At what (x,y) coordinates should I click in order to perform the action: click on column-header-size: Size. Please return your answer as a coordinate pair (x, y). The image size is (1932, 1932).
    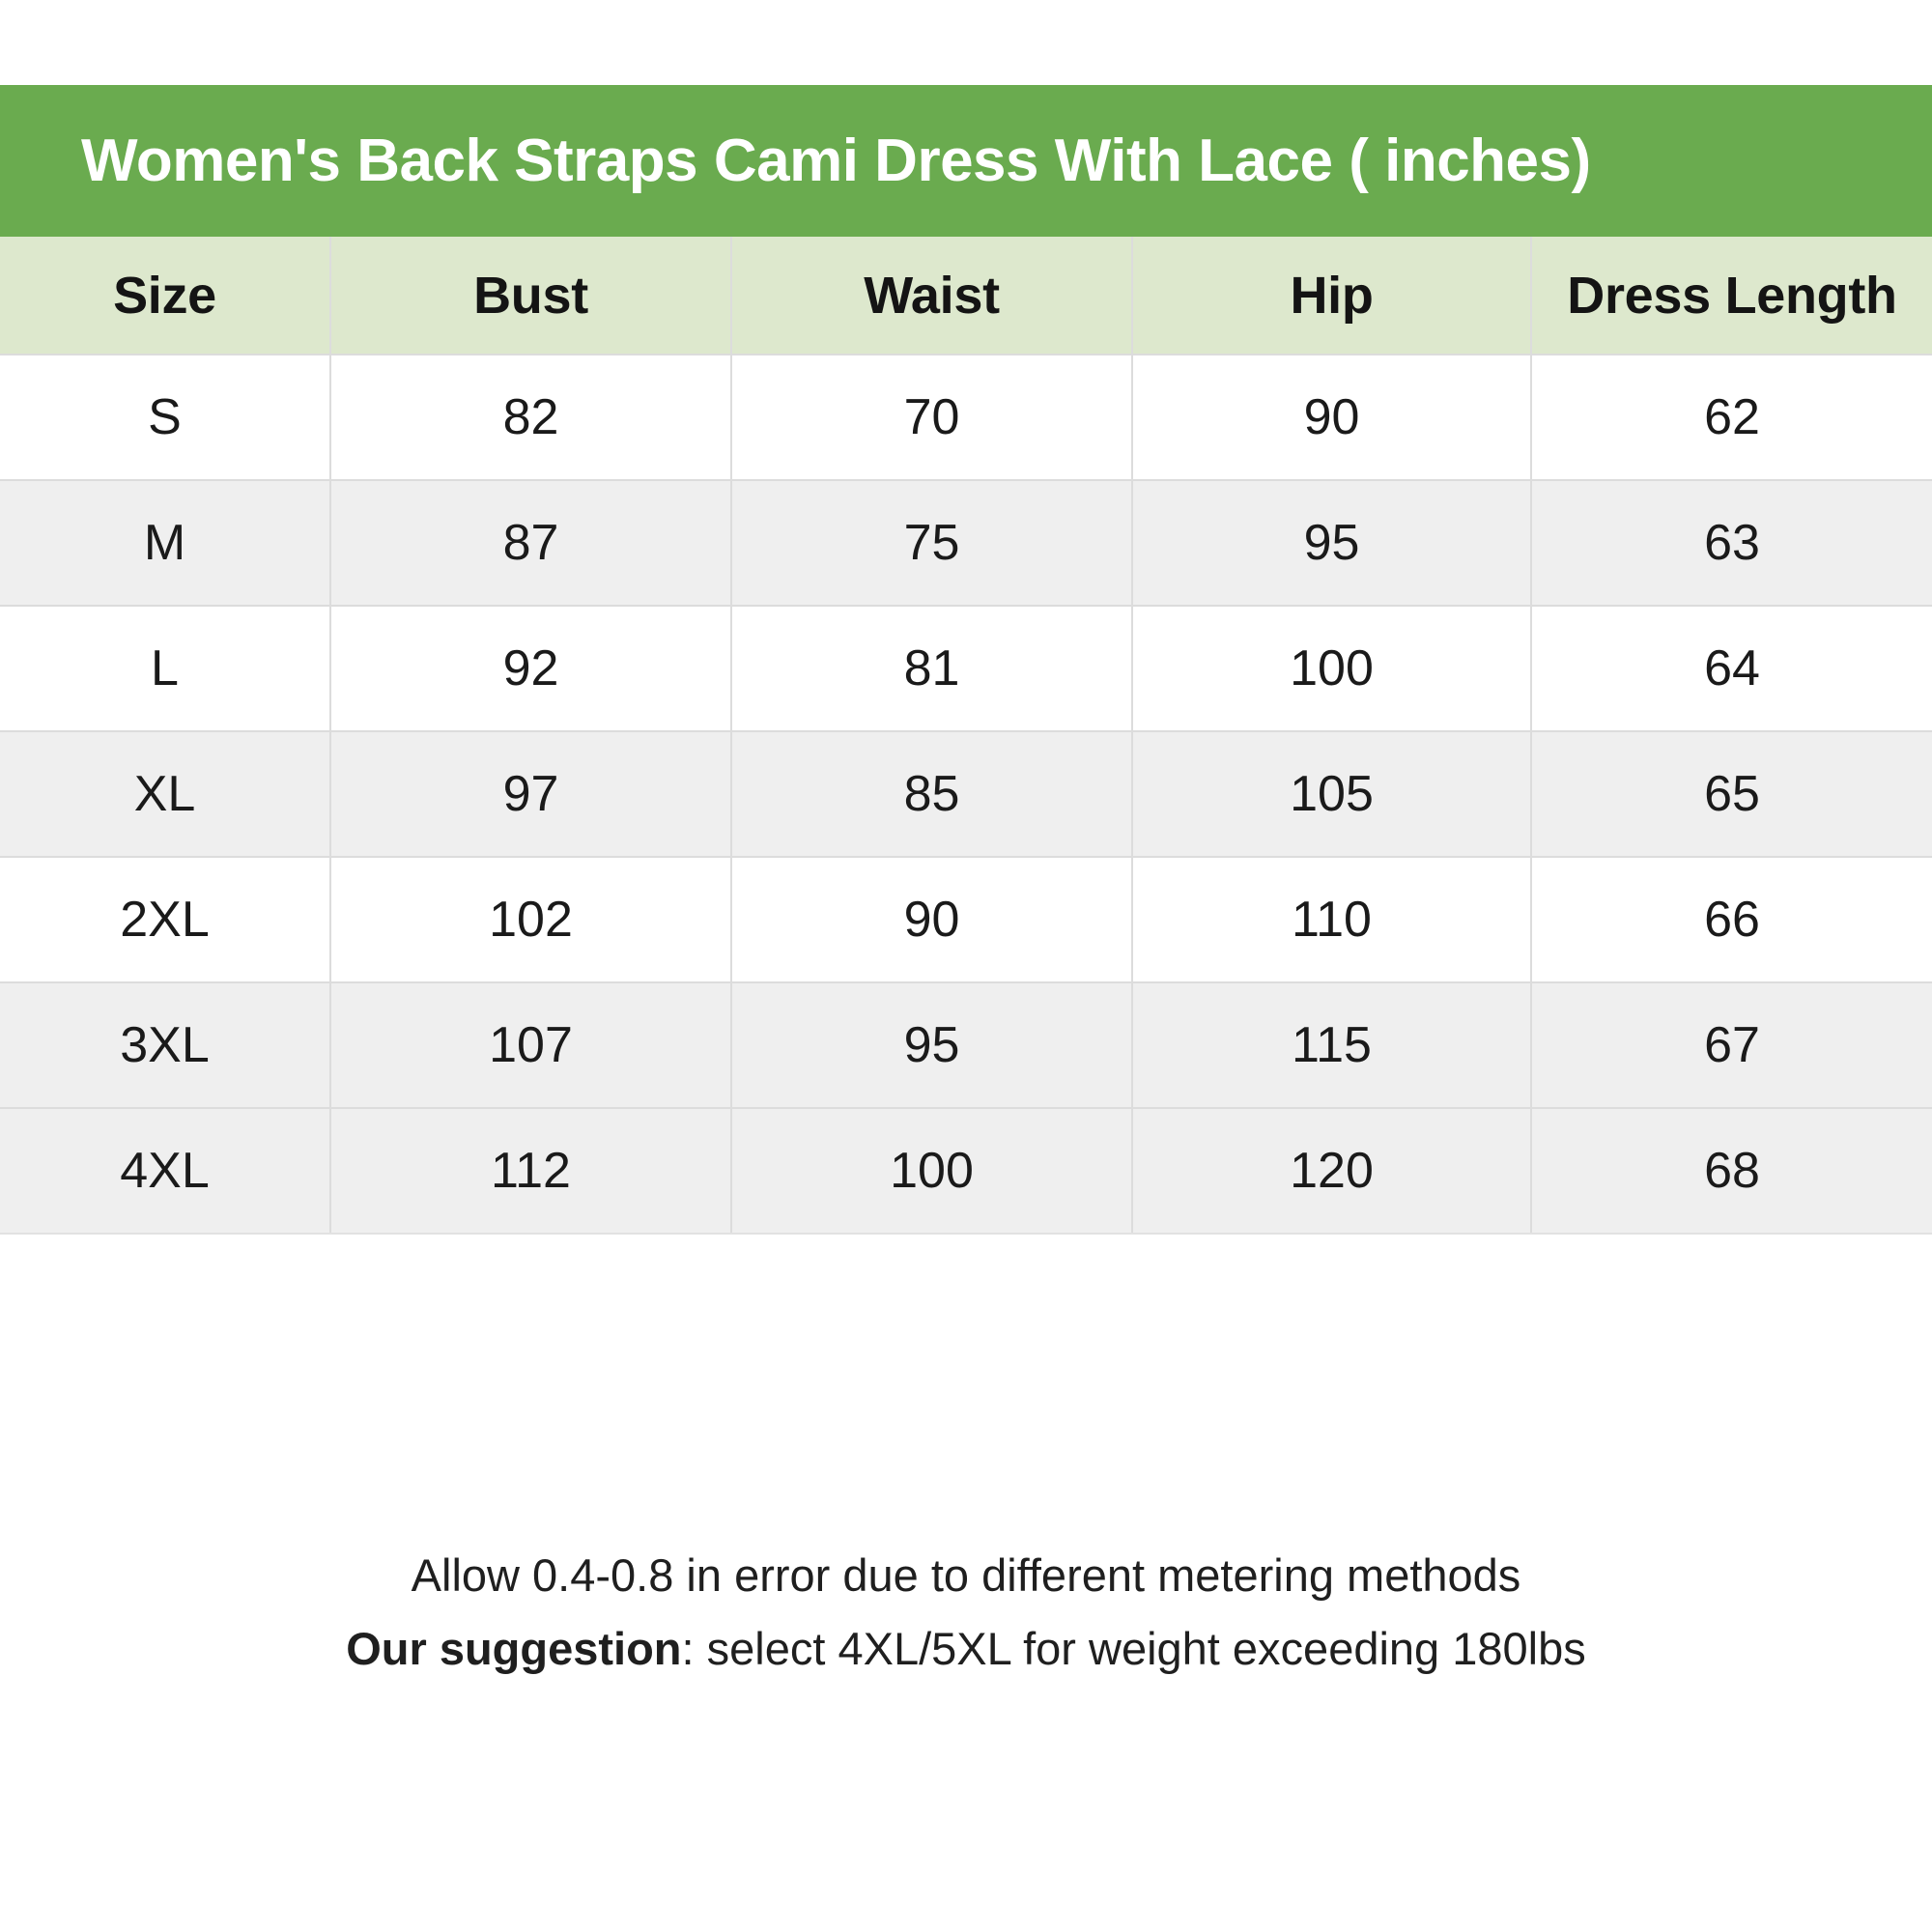
    Looking at the image, I should click on (165, 296).